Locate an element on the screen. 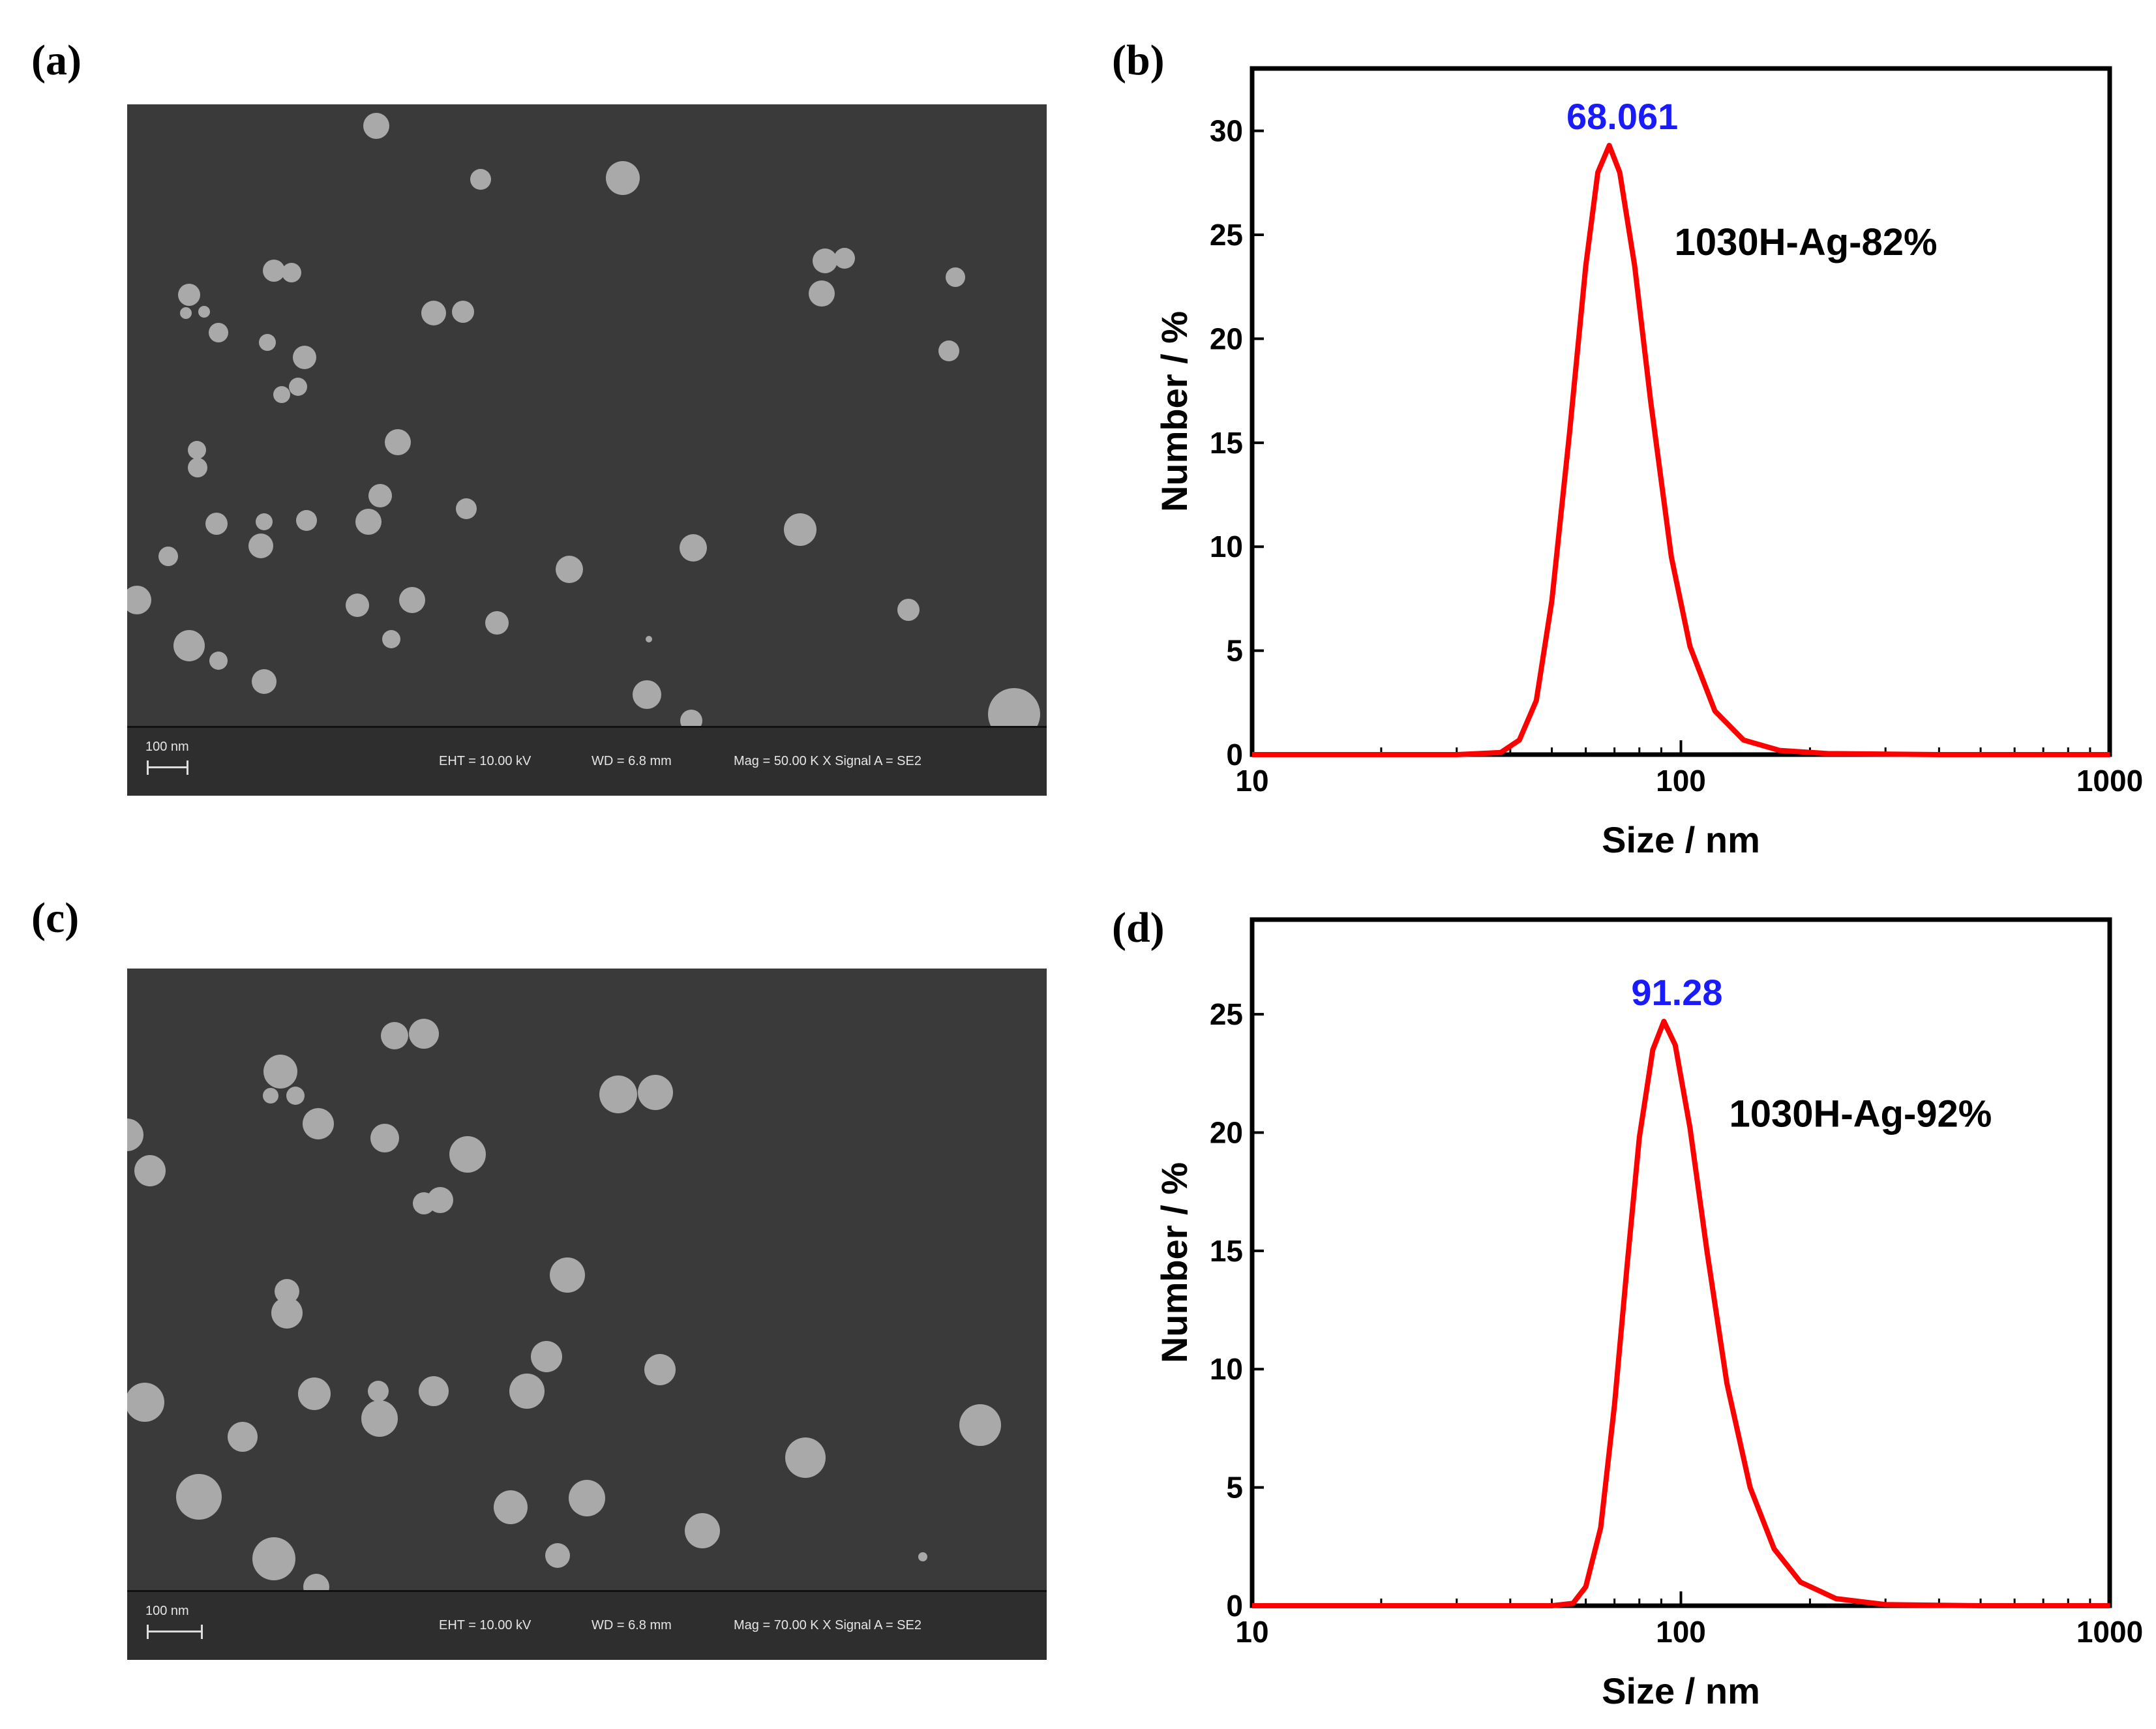  panel-label-a: (a) is located at coordinates (56, 60).